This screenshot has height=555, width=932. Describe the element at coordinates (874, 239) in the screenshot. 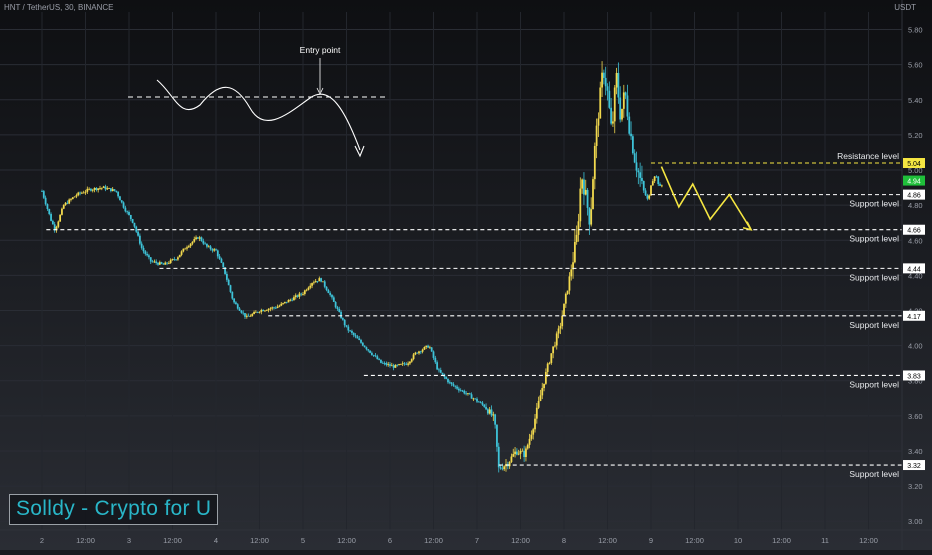

I see `support-label: Support level` at that location.